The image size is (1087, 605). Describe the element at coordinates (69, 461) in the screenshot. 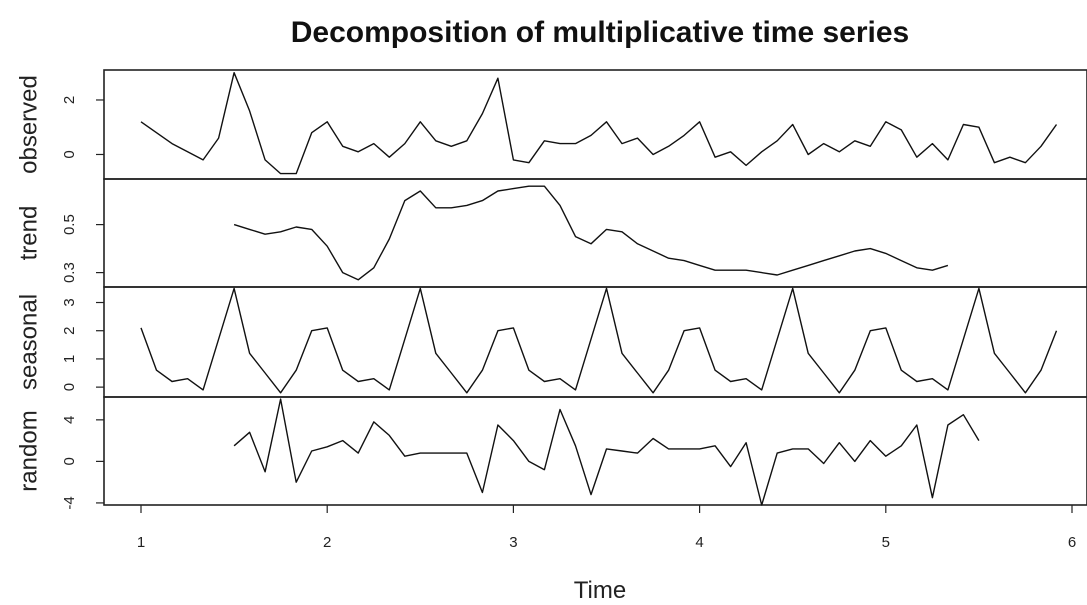

I see `y-tick-label-random: 0` at that location.